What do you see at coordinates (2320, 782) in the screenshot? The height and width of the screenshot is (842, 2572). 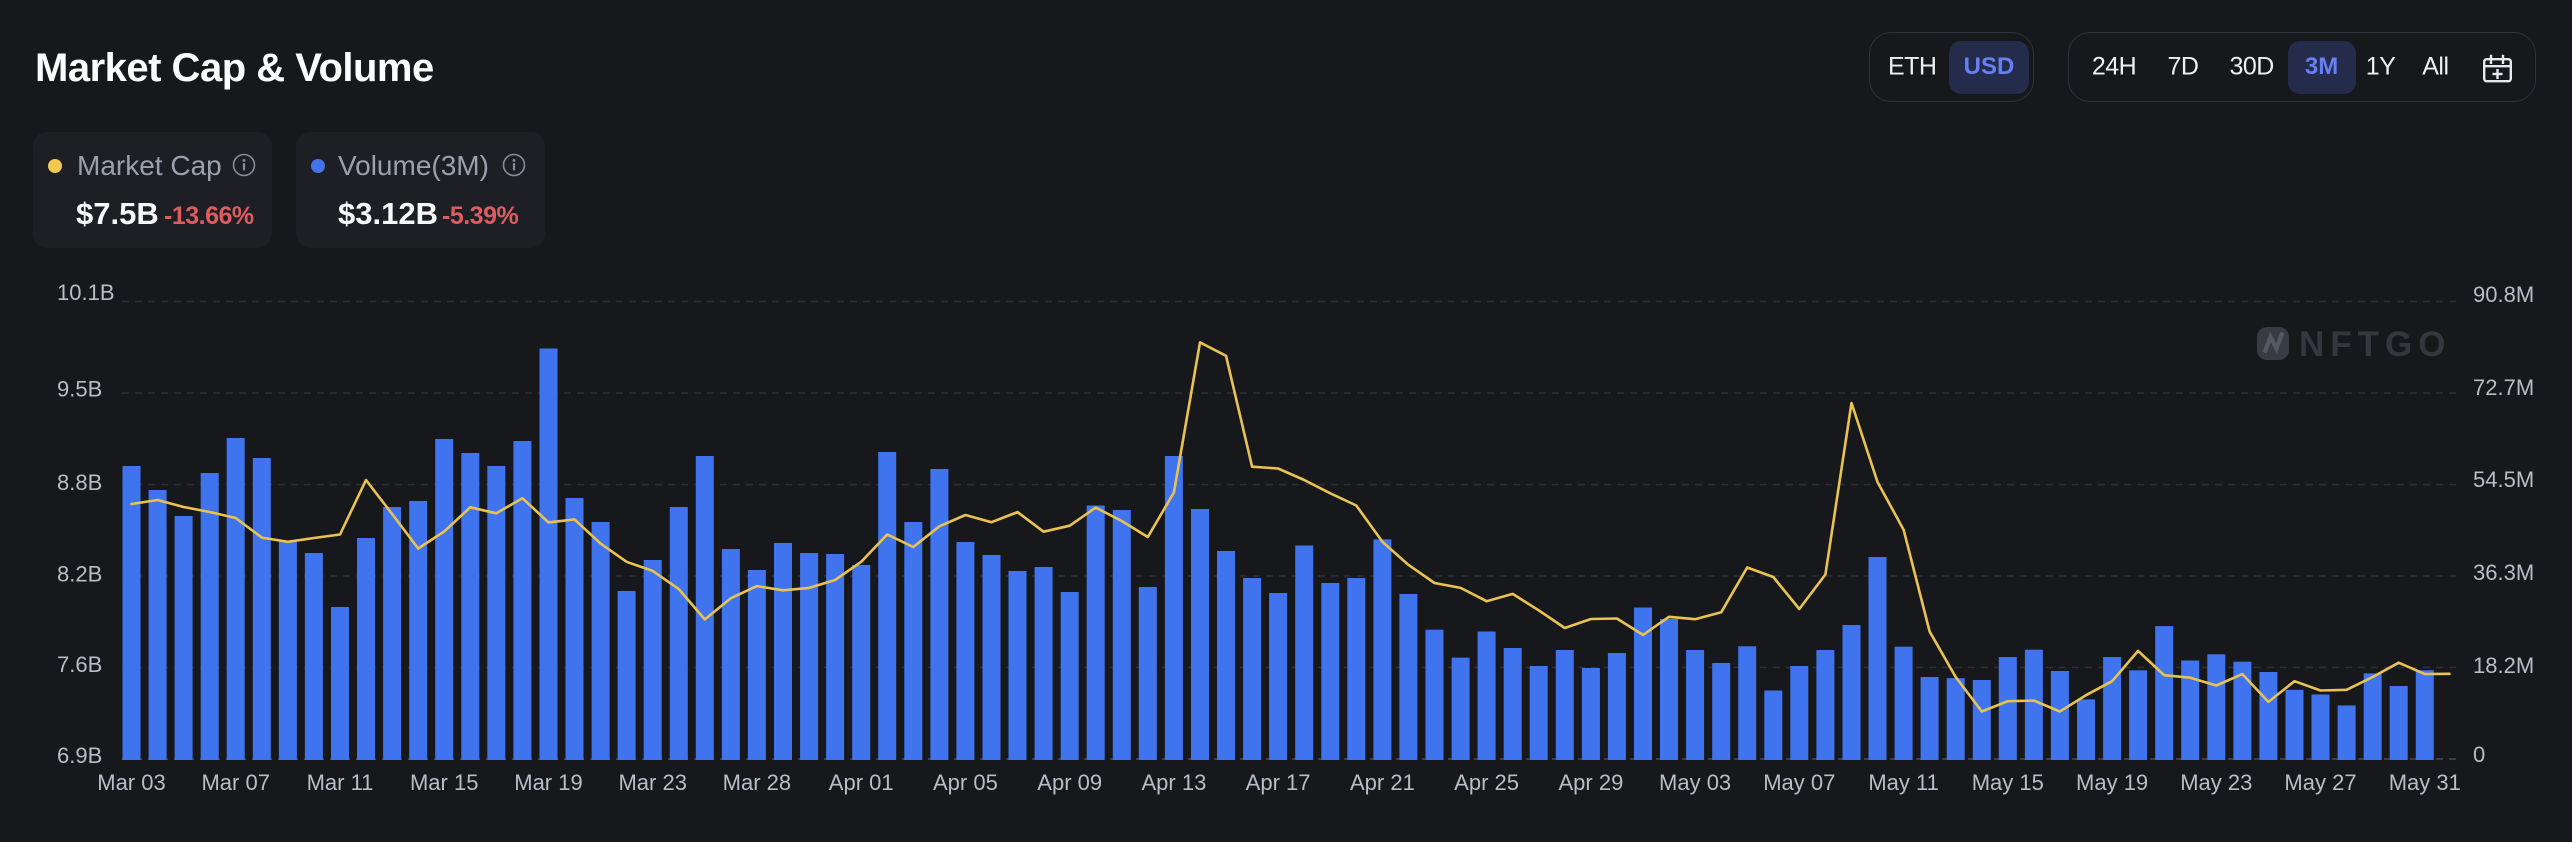 I see `svg-text: May 27` at bounding box center [2320, 782].